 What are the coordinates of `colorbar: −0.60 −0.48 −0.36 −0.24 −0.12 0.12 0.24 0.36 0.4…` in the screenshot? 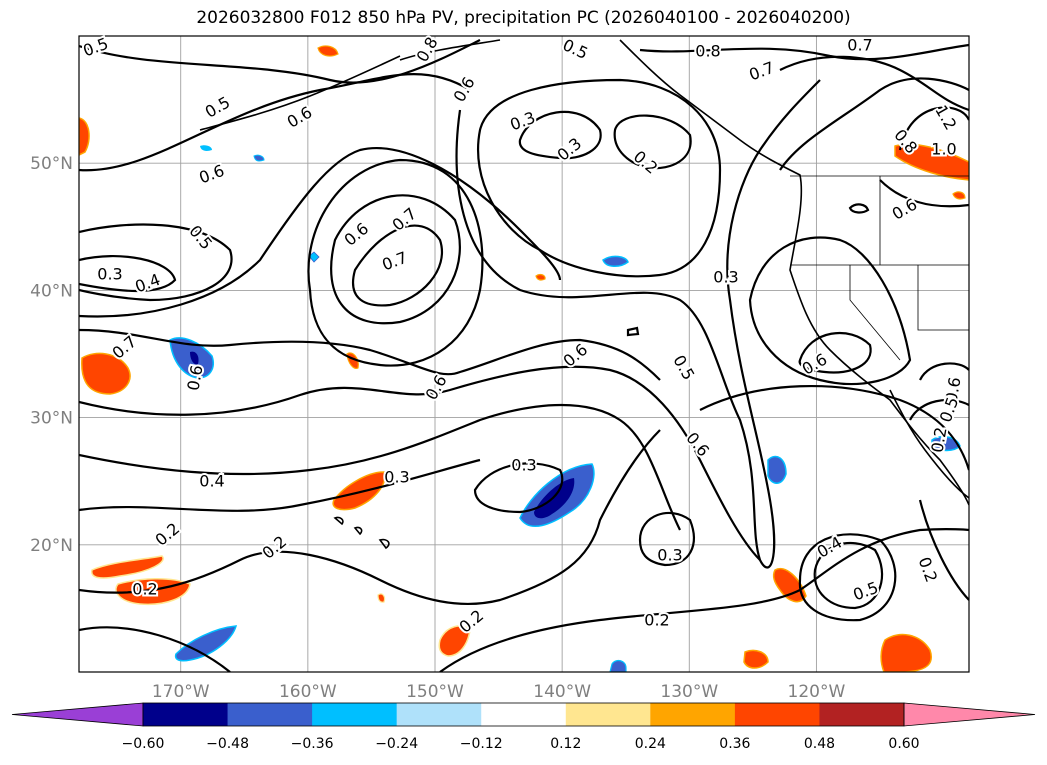 It's located at (523, 727).